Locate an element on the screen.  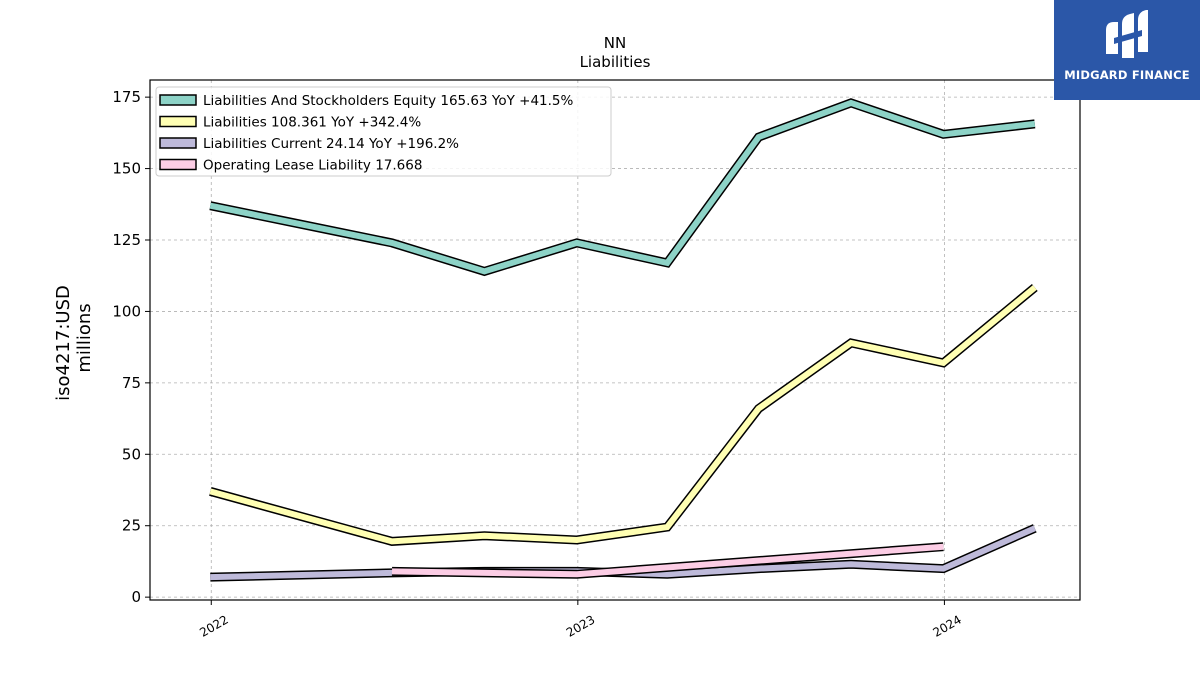
y-tick-label: 125 is located at coordinates (126, 240).